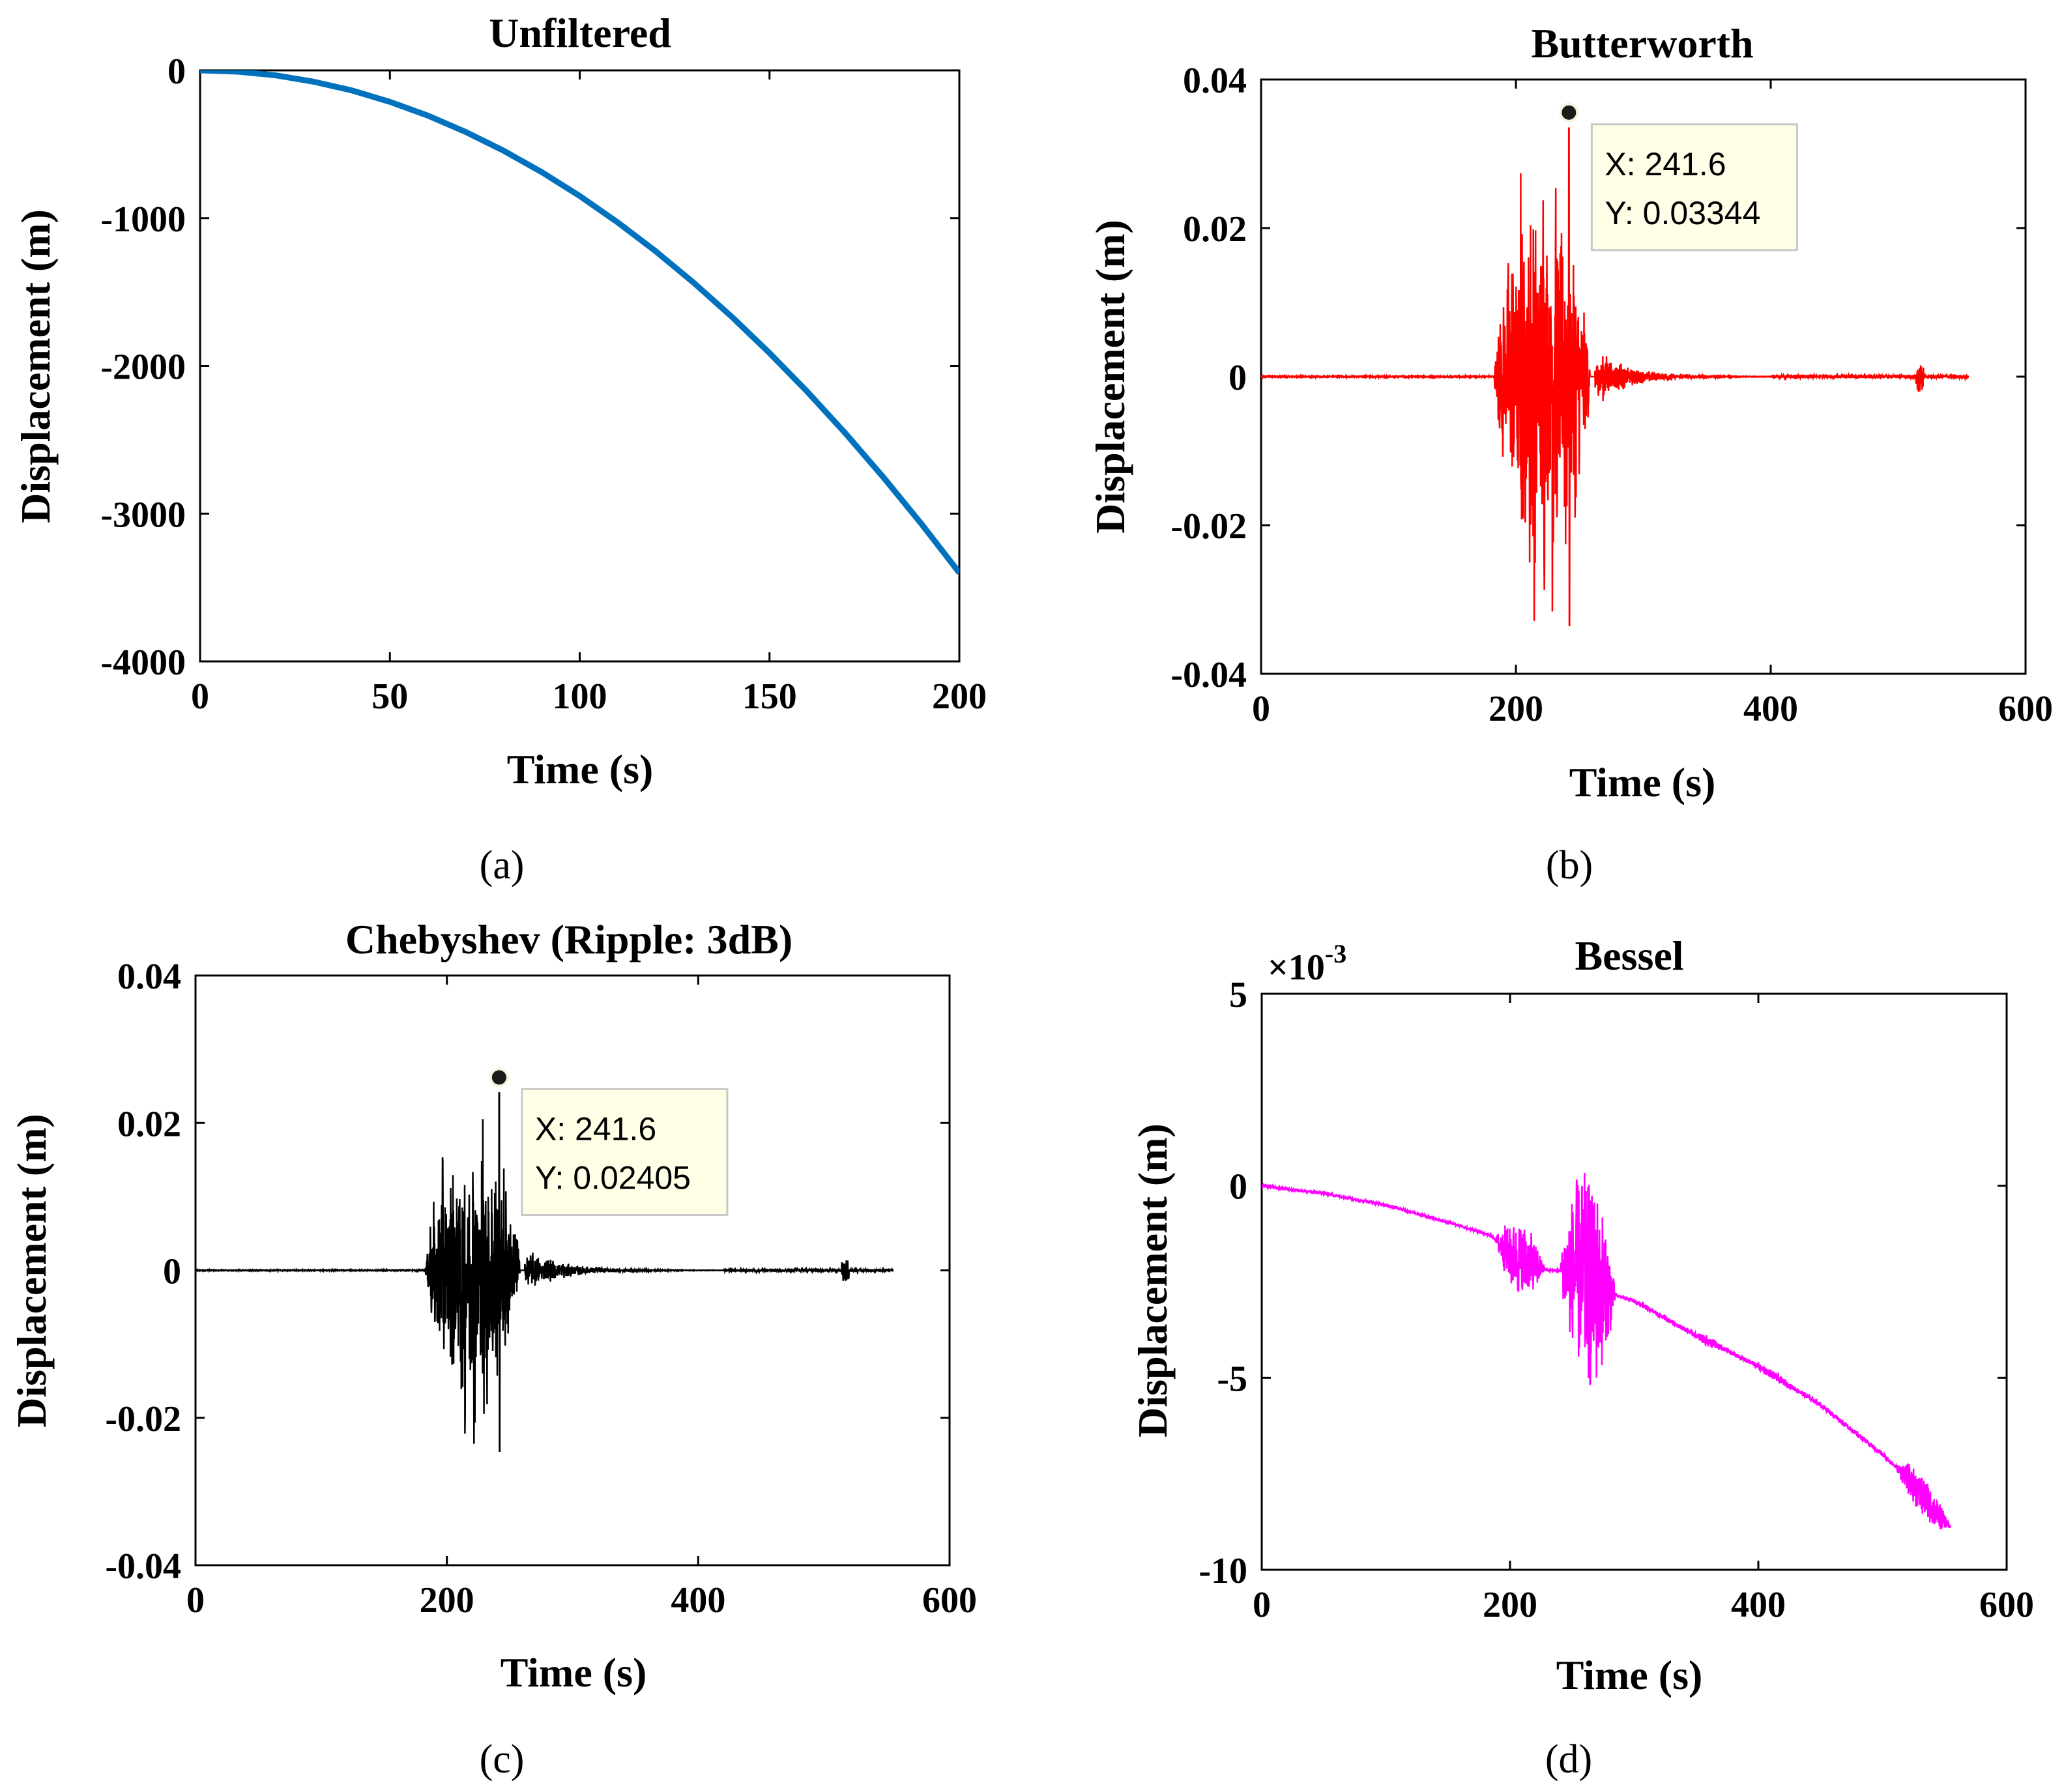 The height and width of the screenshot is (1792, 2064). What do you see at coordinates (1642, 43) in the screenshot?
I see `chart-title: Butterworth` at bounding box center [1642, 43].